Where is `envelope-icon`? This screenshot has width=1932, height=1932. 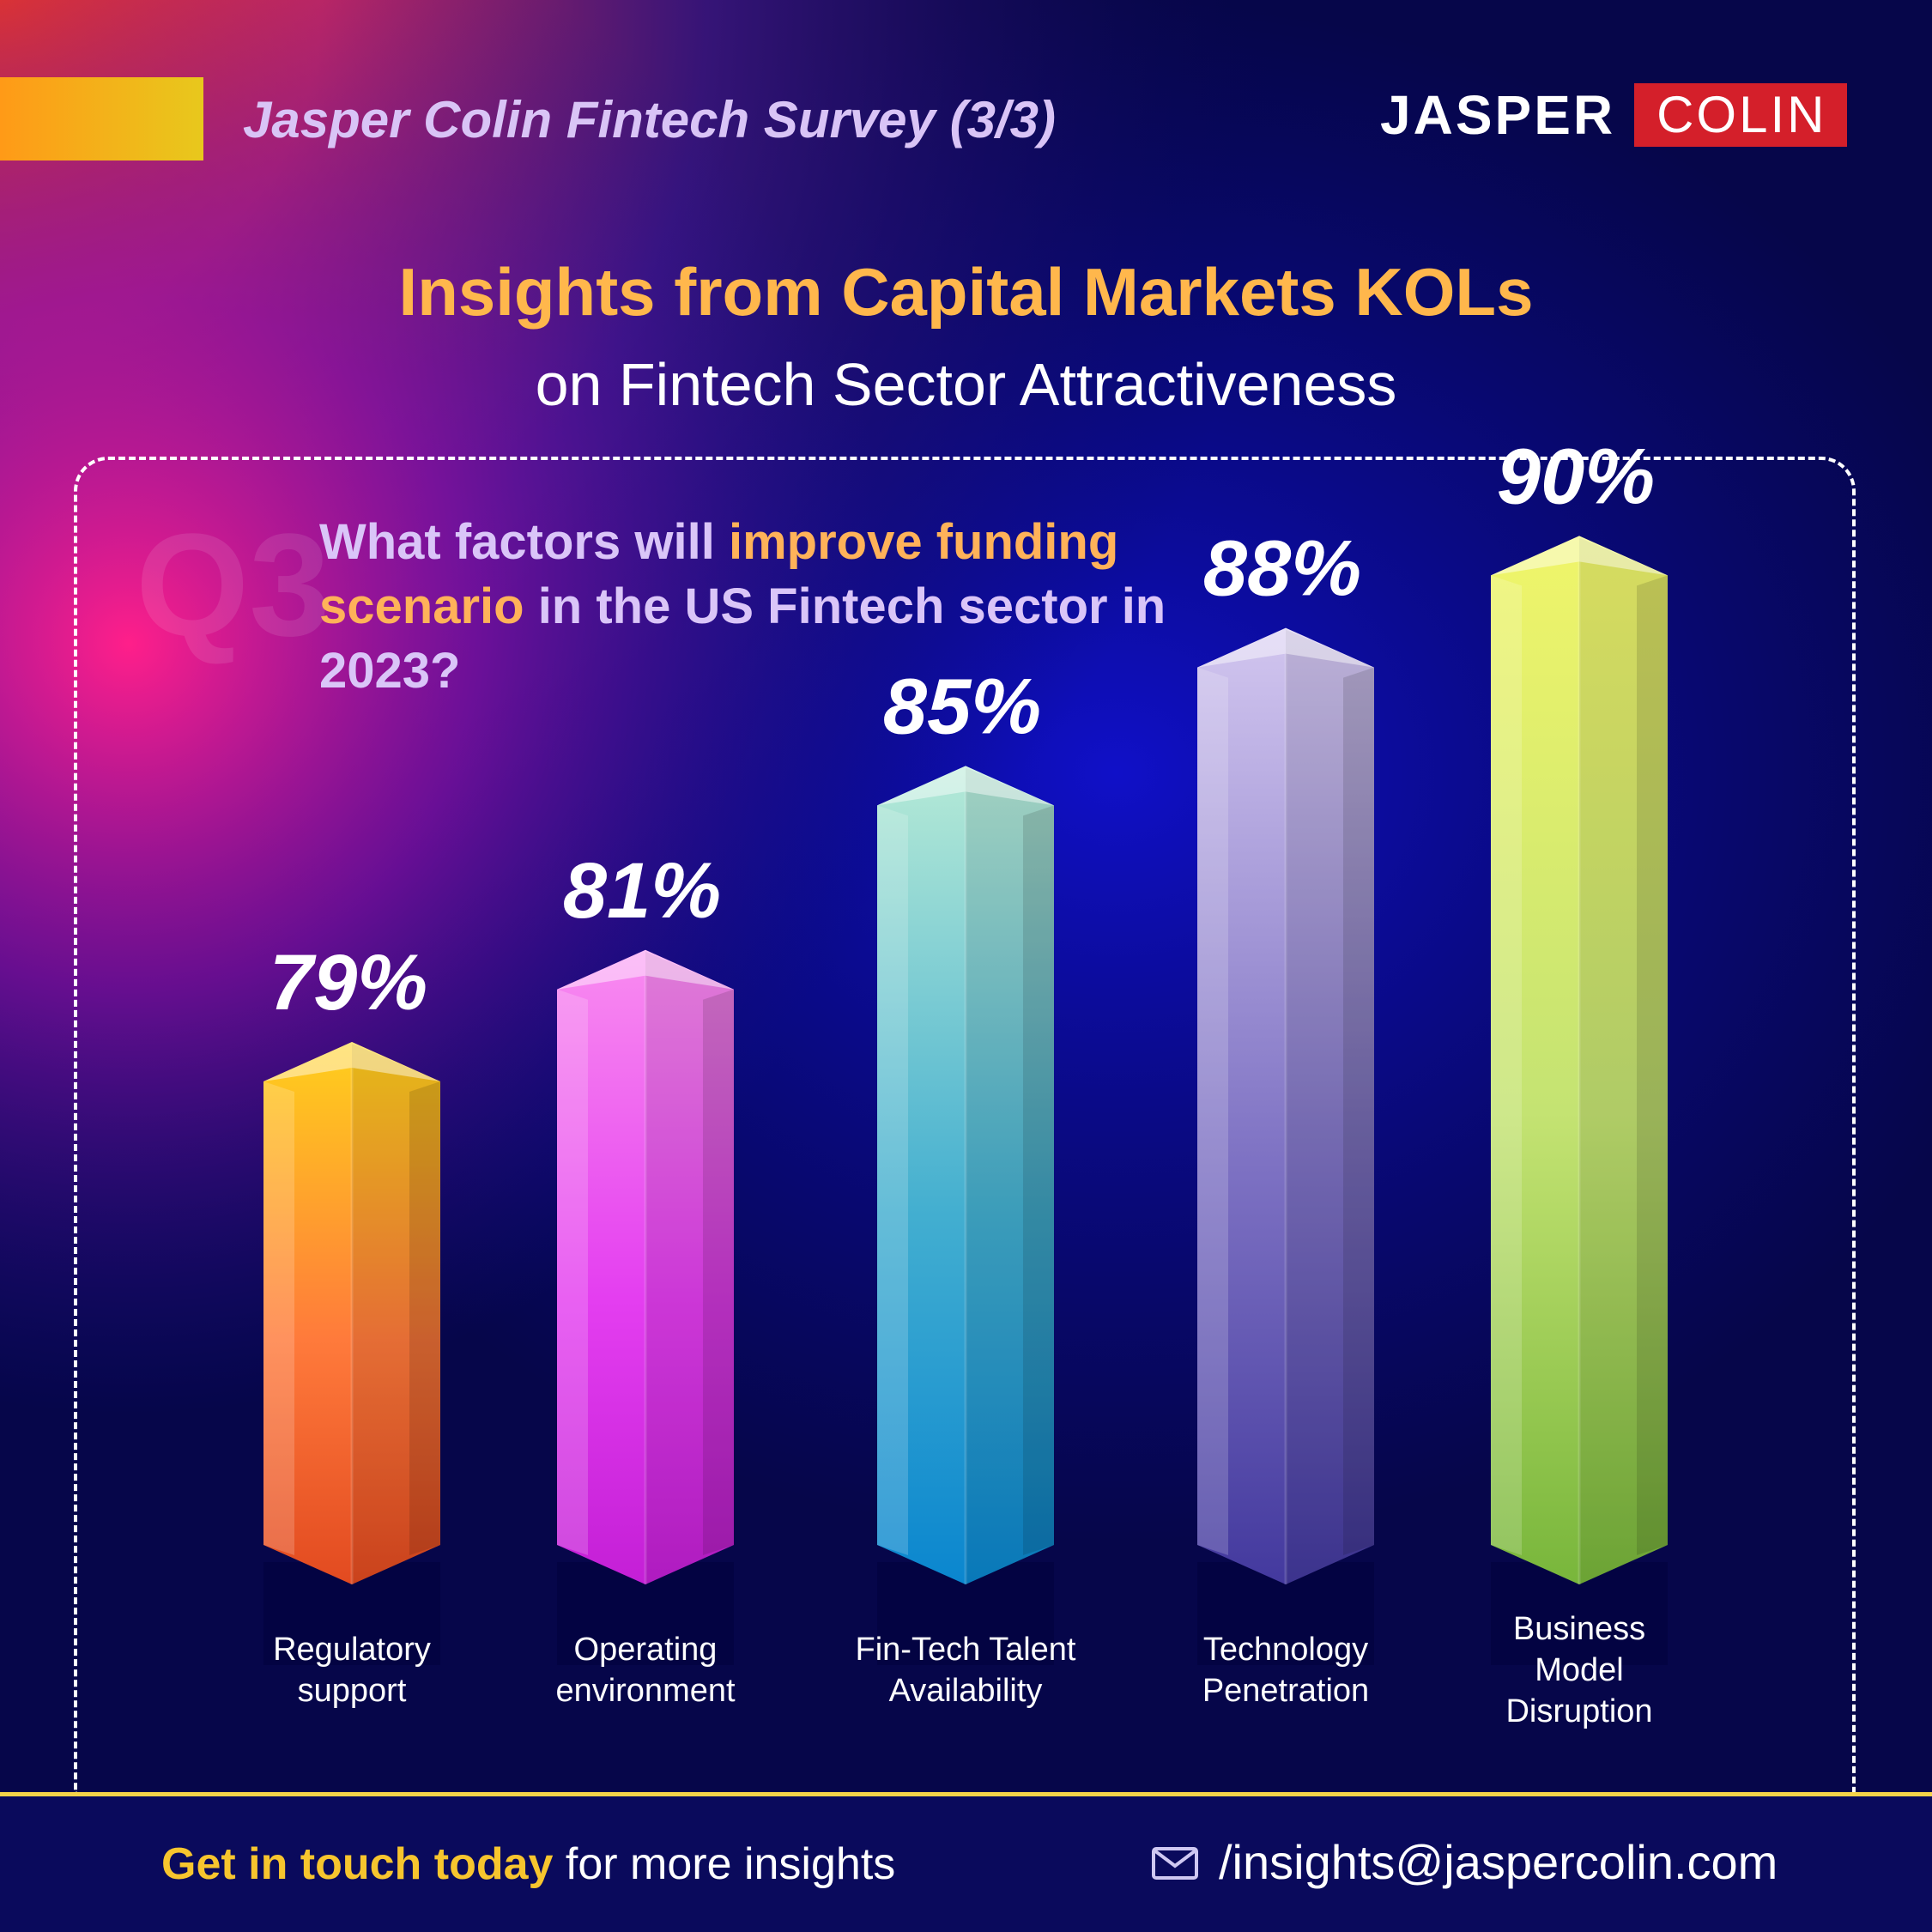
envelope-icon is located at coordinates (1175, 1863).